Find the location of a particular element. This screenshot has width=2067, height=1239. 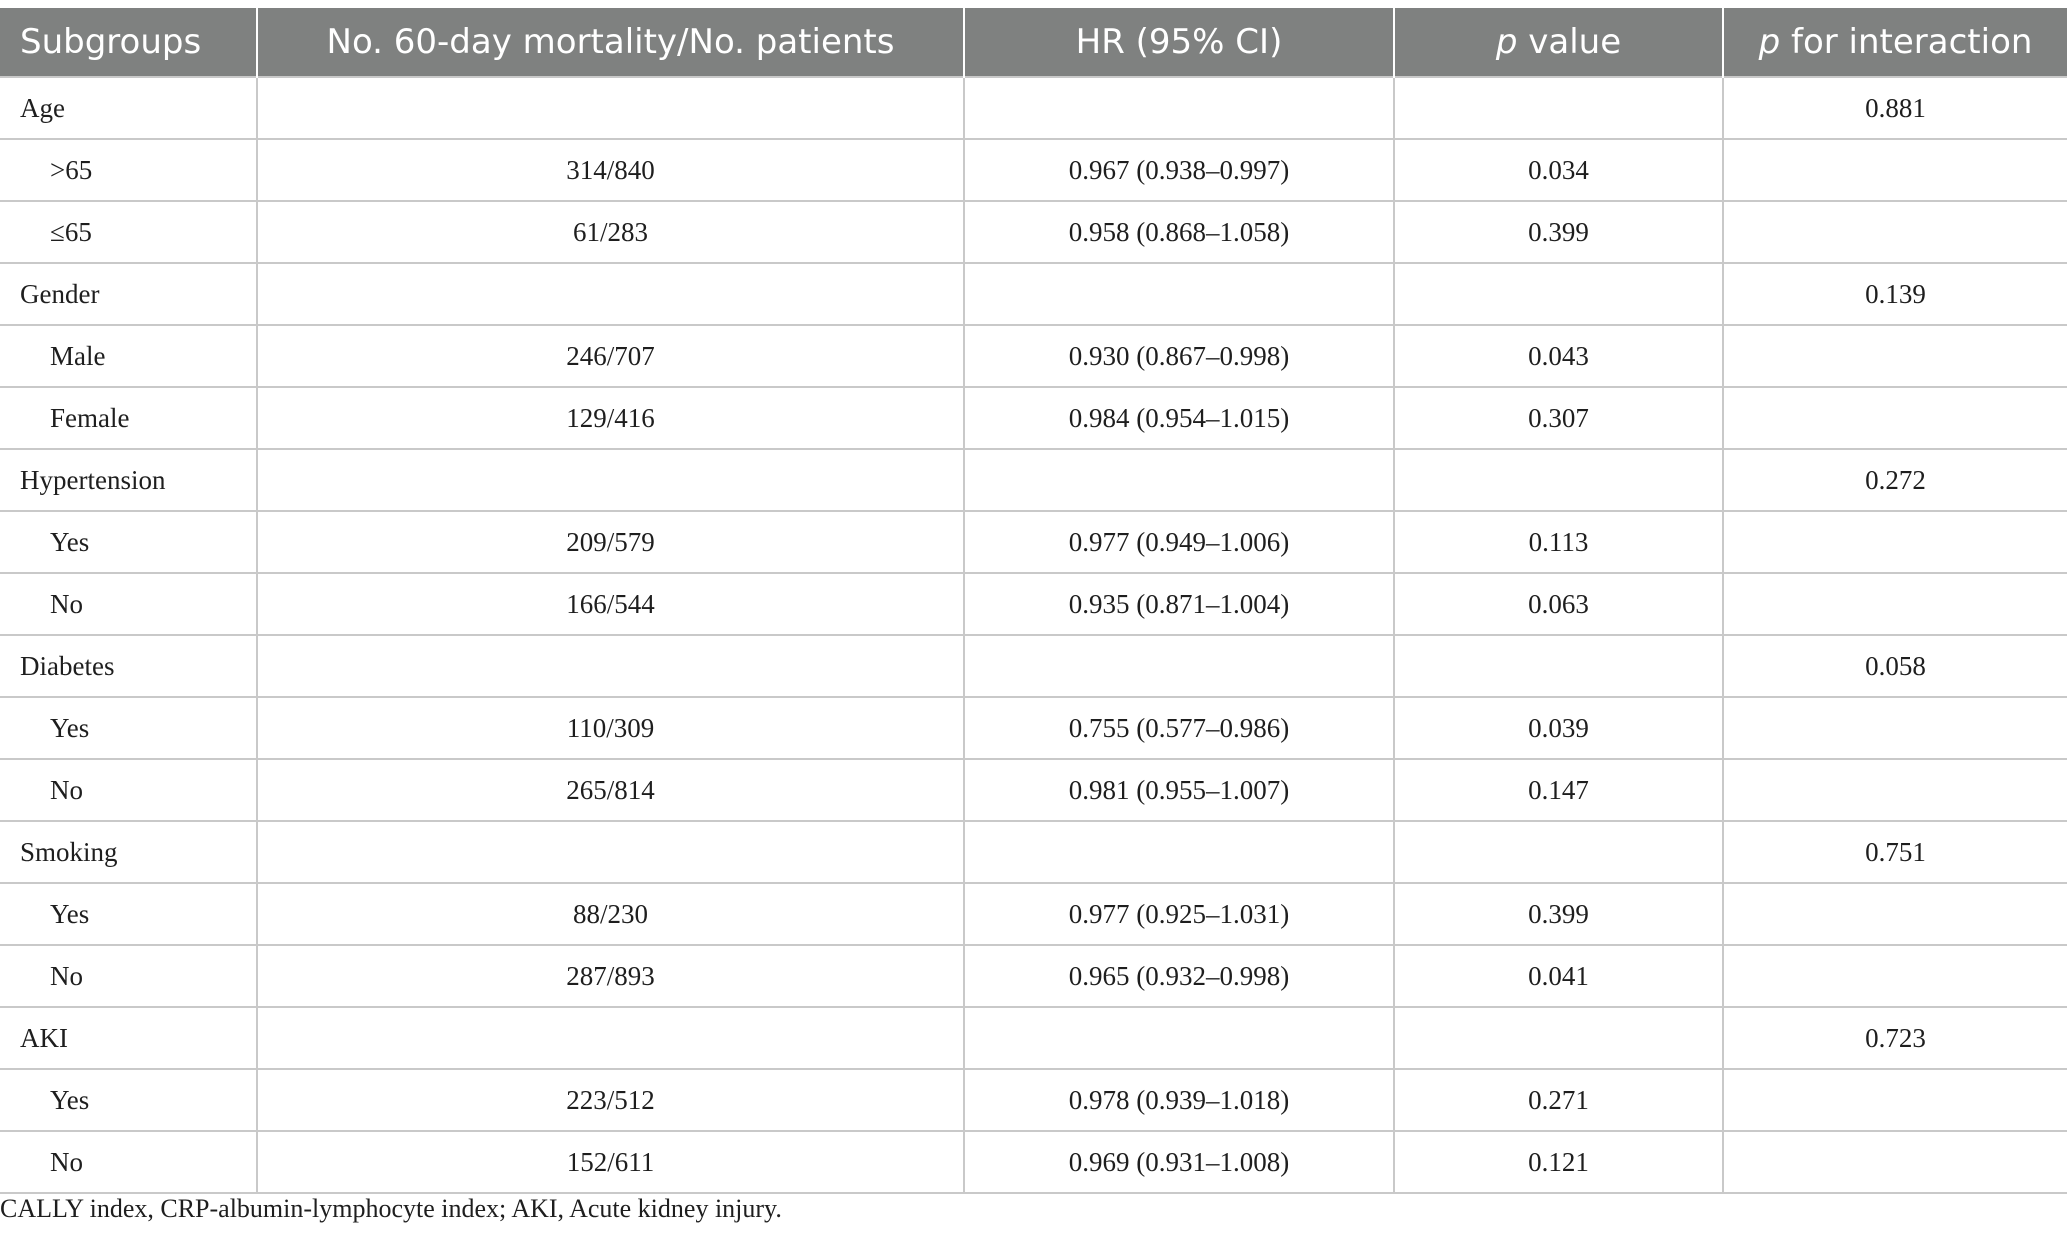

group-row: Diabetes 0.058 is located at coordinates (1033, 665).